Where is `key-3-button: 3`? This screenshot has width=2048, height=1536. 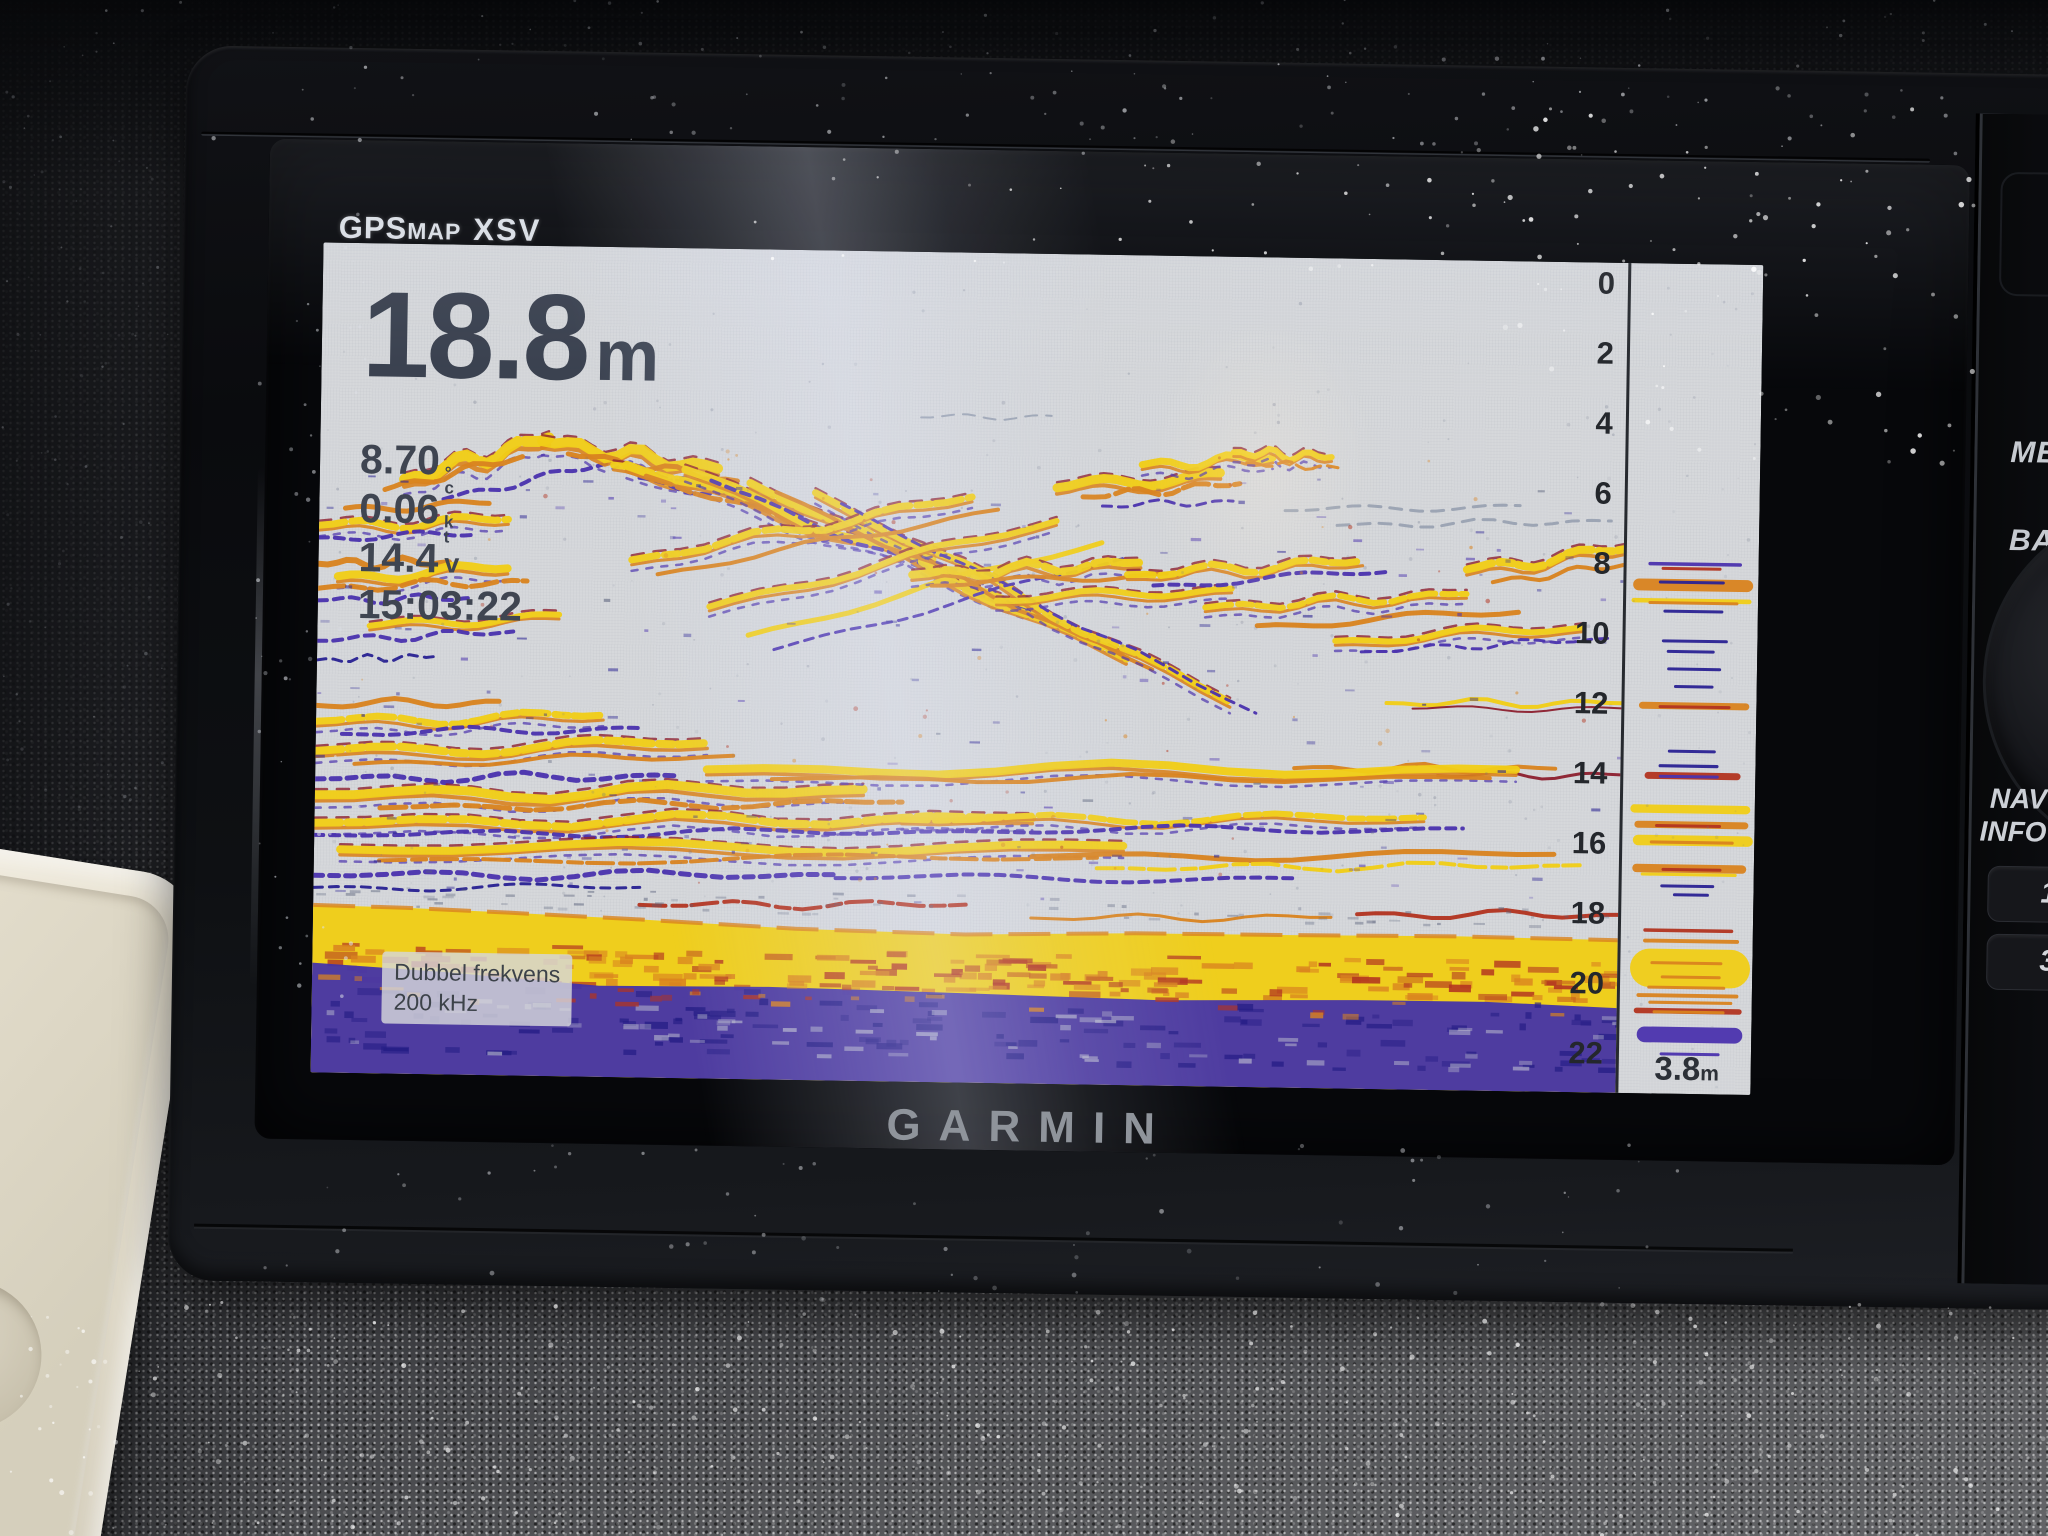 key-3-button: 3 is located at coordinates (2016, 963).